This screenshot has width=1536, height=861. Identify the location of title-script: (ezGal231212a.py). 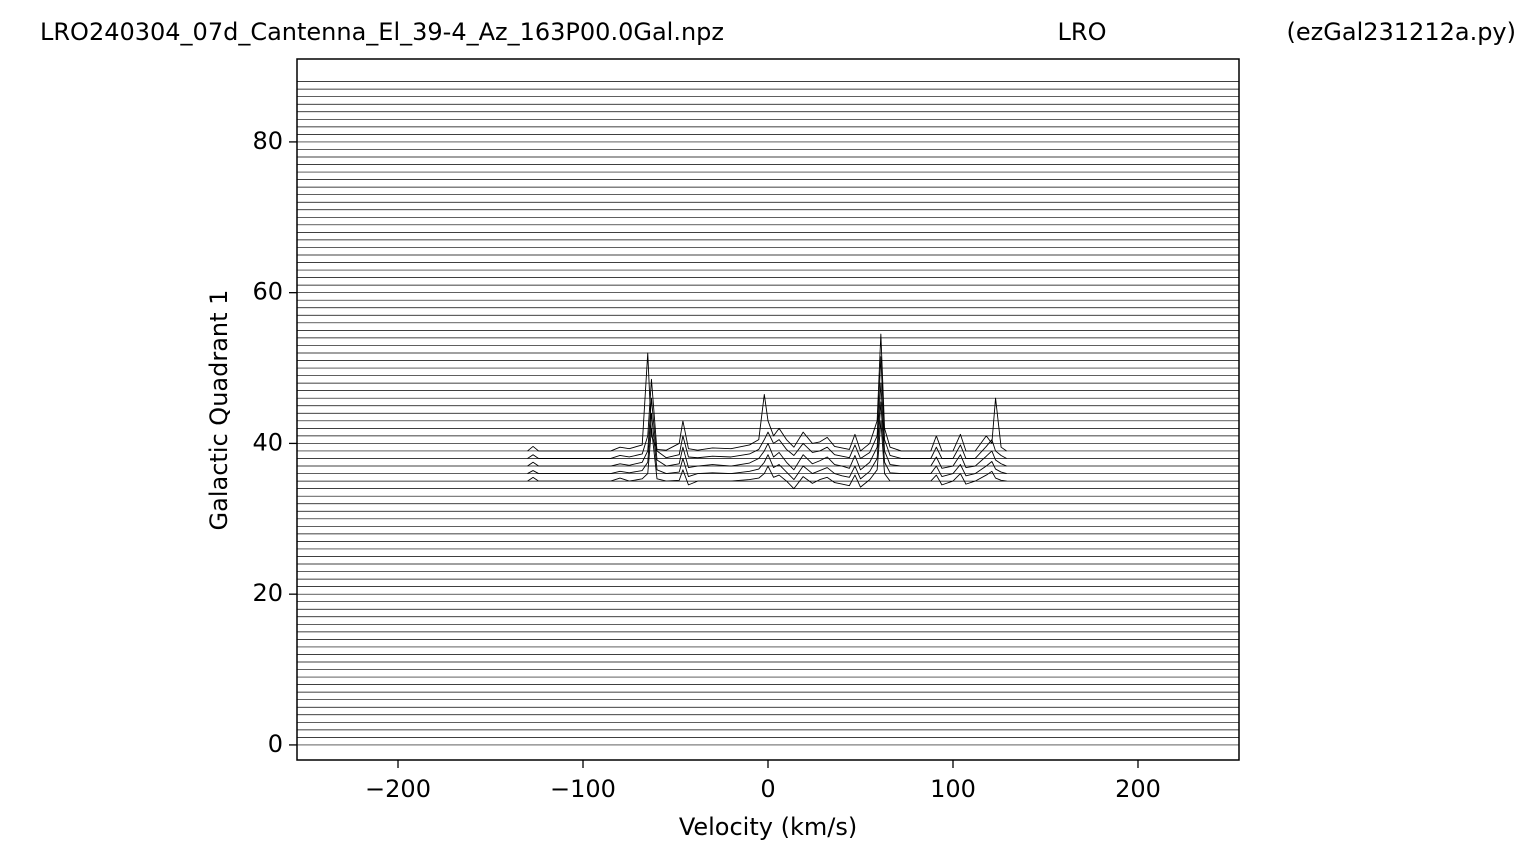
(1401, 32).